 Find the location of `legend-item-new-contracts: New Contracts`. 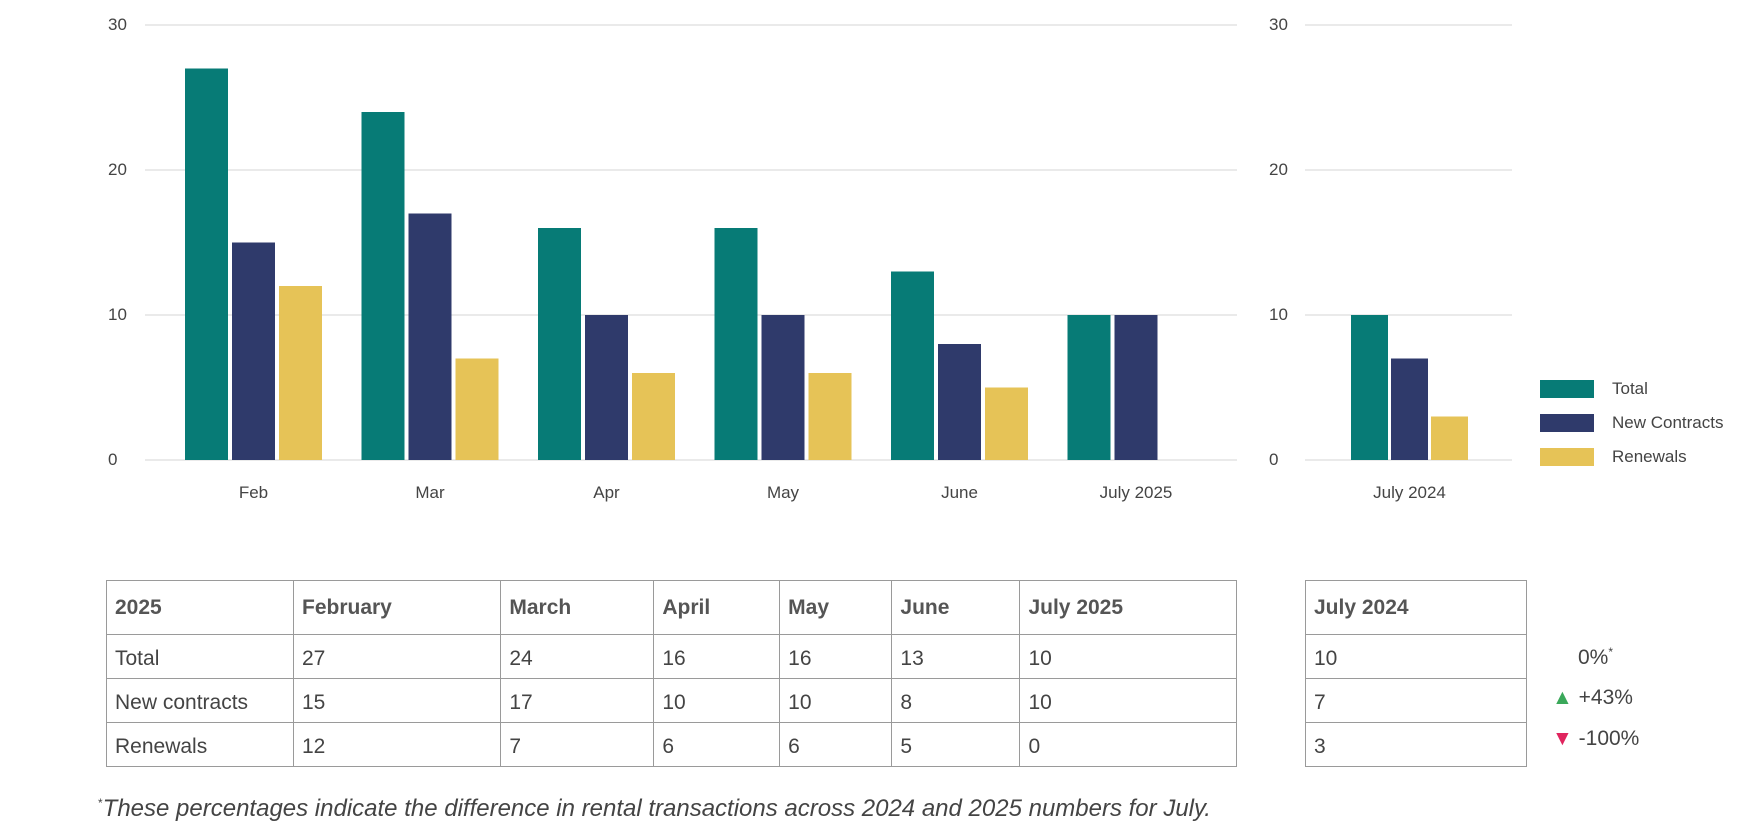

legend-item-new-contracts: New Contracts is located at coordinates (1631, 423).